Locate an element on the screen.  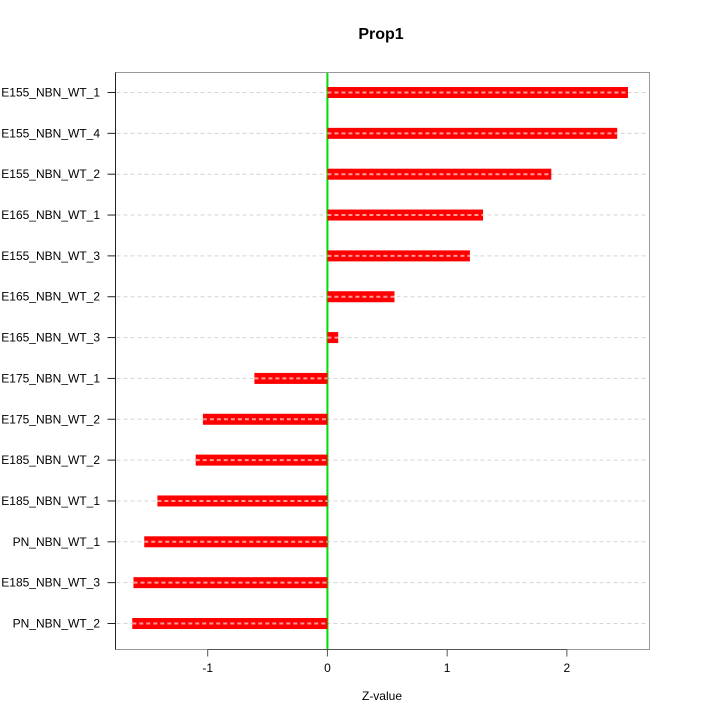
x-axis-label: Z-value is located at coordinates (382, 696).